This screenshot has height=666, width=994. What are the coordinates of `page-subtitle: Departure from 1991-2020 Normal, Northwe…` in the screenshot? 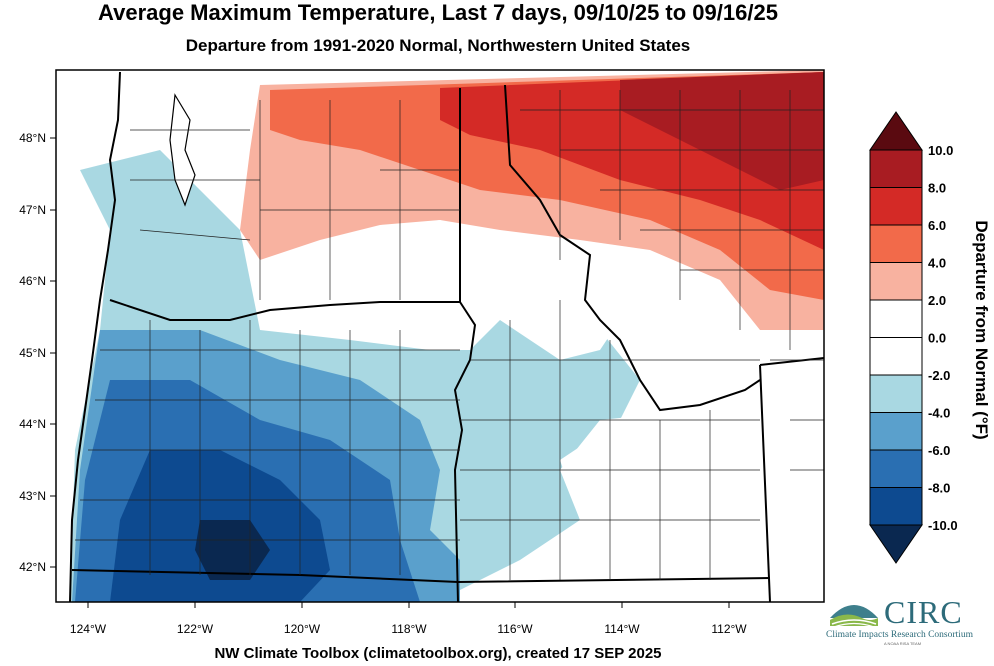 It's located at (438, 45).